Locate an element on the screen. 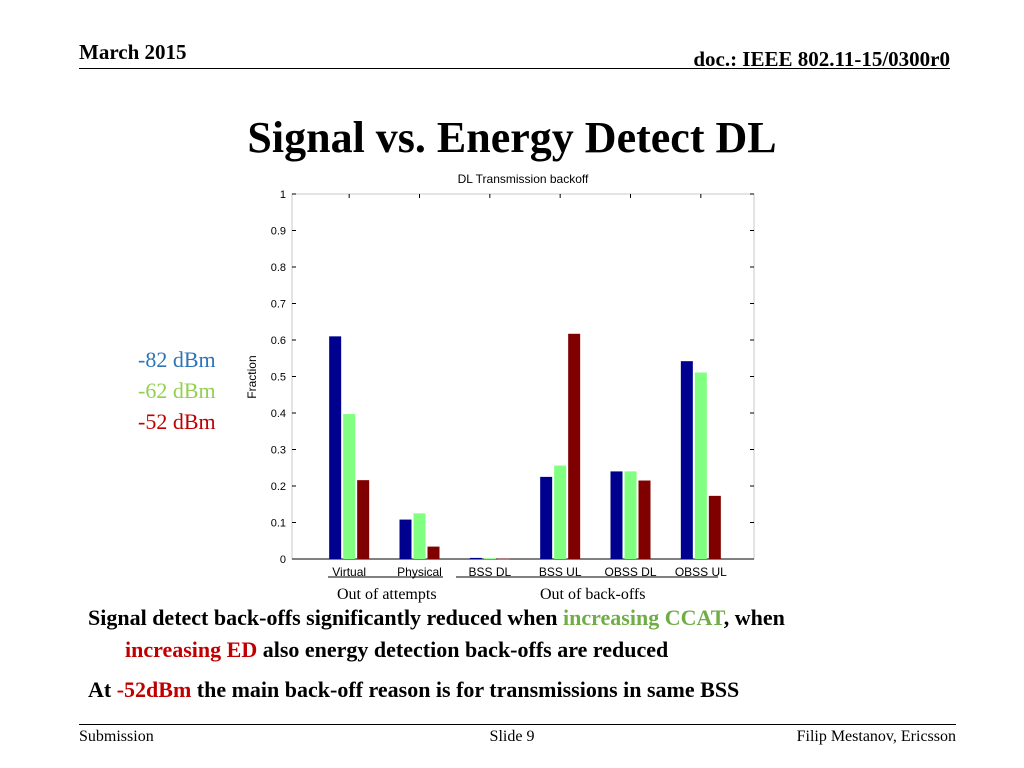  slide-title: Signal vs. Energy Detect DL is located at coordinates (512, 137).